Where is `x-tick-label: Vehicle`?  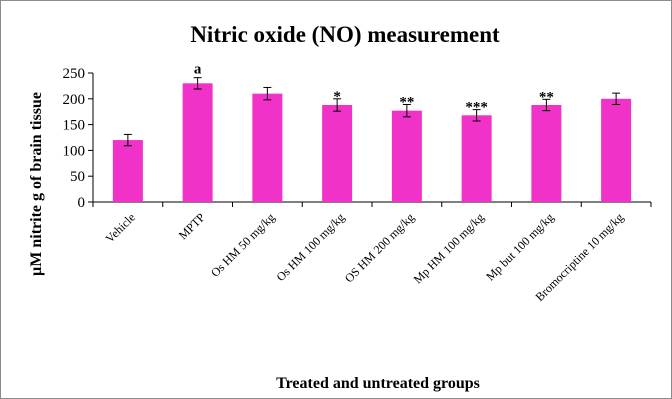
x-tick-label: Vehicle is located at coordinates (120, 227).